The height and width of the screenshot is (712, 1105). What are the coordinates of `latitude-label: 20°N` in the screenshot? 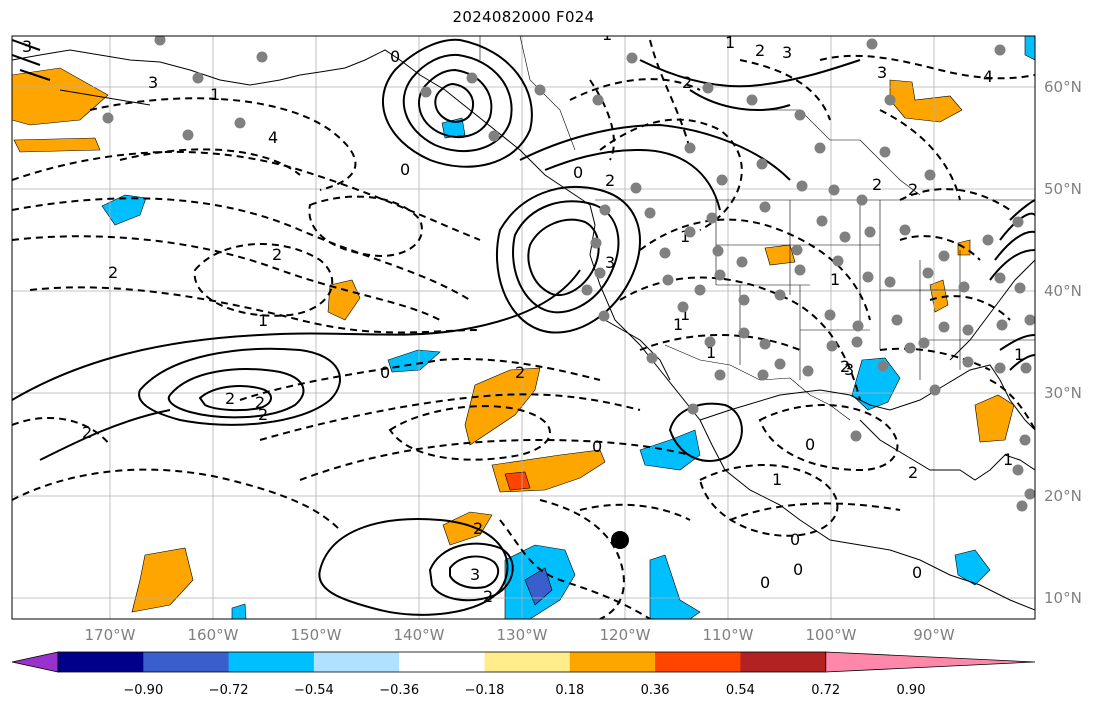 It's located at (1063, 496).